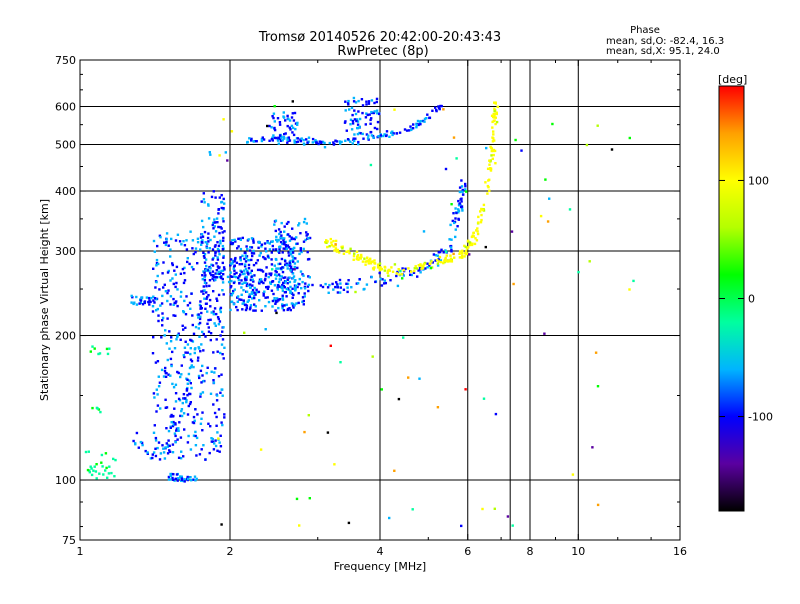 The width and height of the screenshot is (800, 604). I want to click on colorbar-label: [deg], so click(732, 79).